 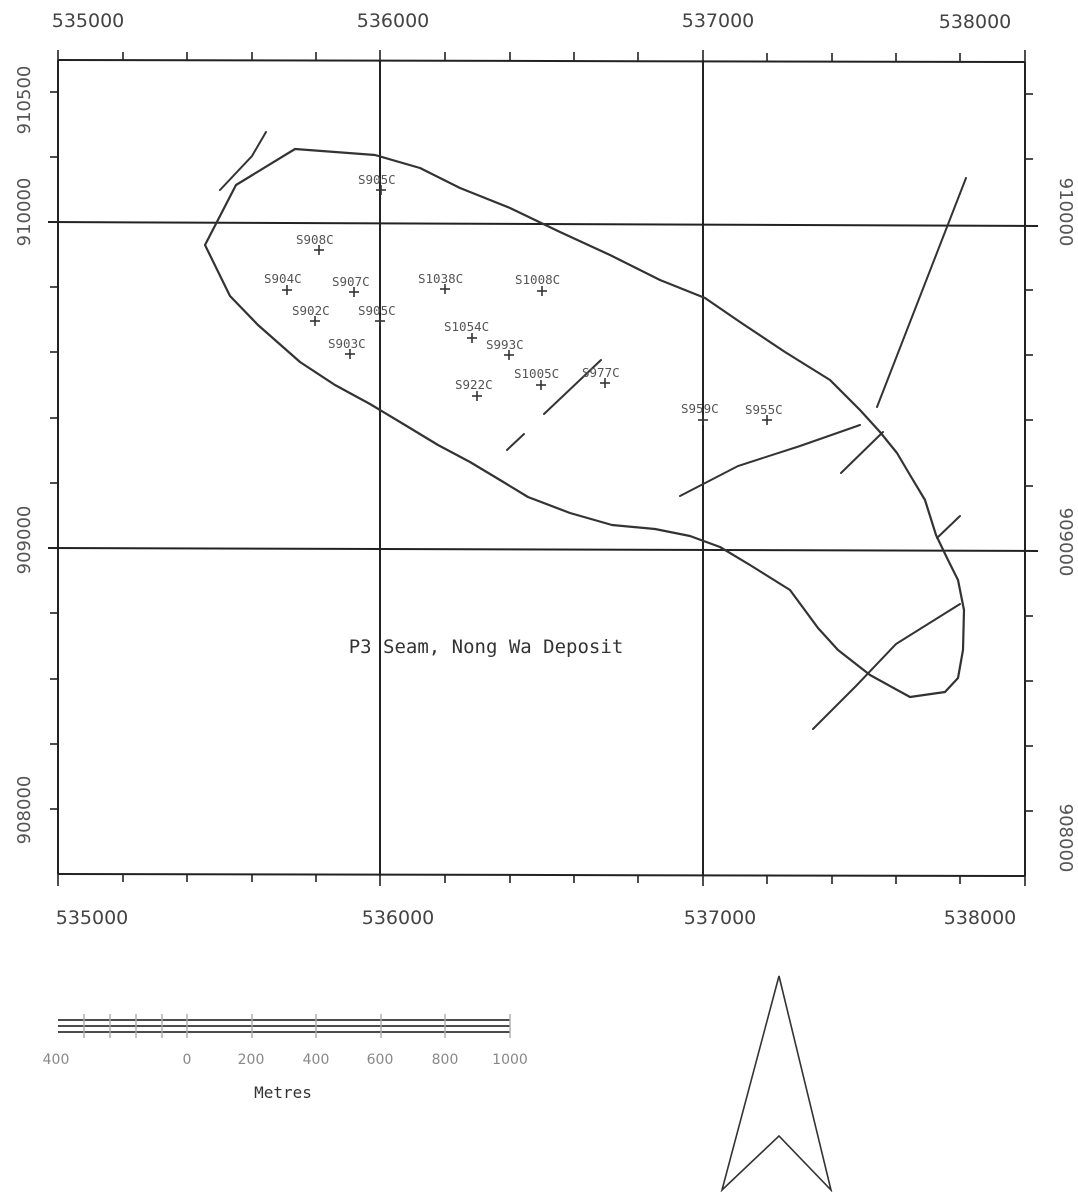 What do you see at coordinates (543, 549) in the screenshot?
I see `grid-line-n909000` at bounding box center [543, 549].